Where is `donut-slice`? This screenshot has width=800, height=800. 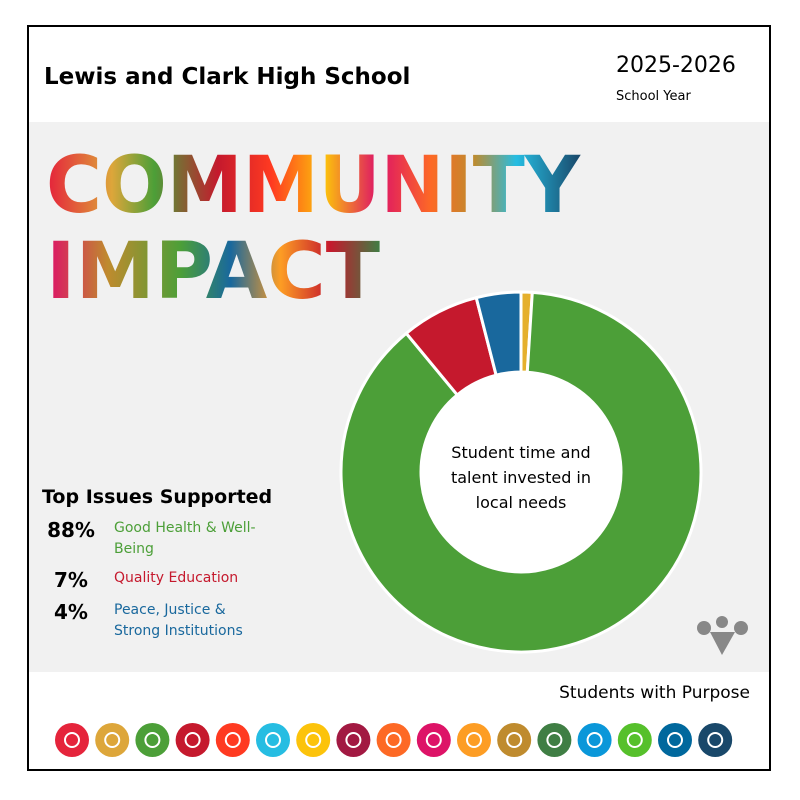
donut-slice is located at coordinates (498, 333).